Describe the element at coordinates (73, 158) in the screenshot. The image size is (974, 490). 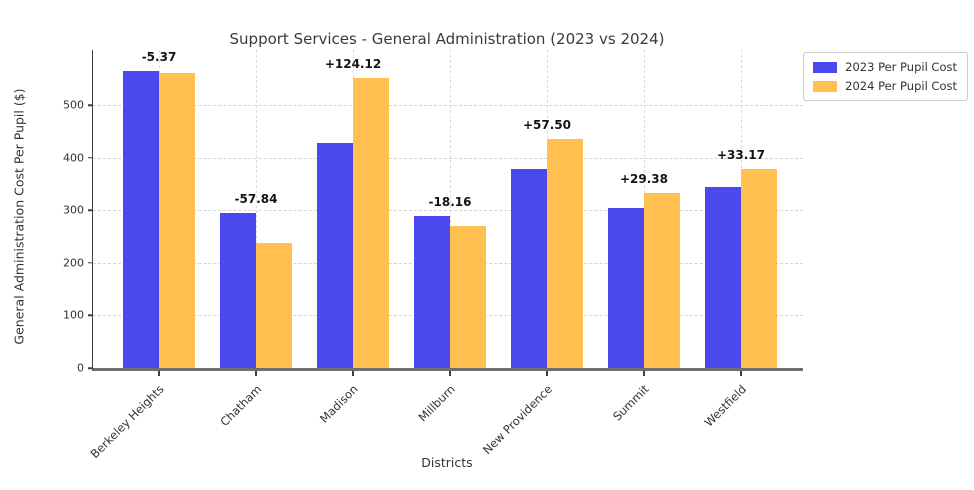
I see `y-tick-label-400: 400` at that location.